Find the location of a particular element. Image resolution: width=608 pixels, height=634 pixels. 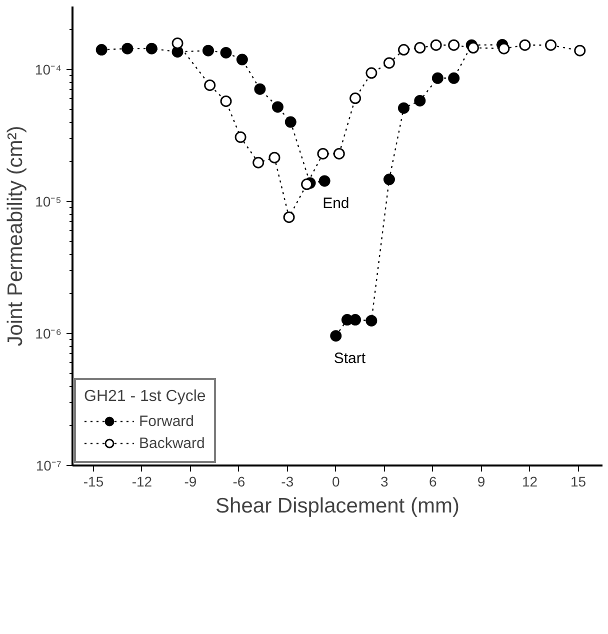

x-tick-label: 3 is located at coordinates (384, 482).